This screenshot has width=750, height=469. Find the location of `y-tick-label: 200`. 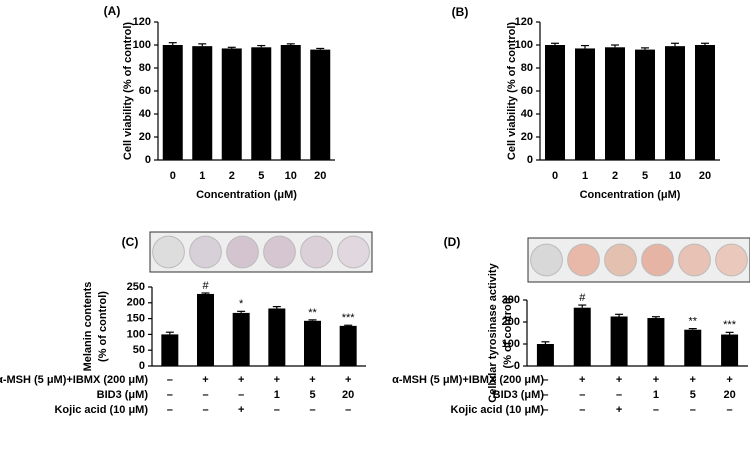

y-tick-label: 200 is located at coordinates (511, 322).